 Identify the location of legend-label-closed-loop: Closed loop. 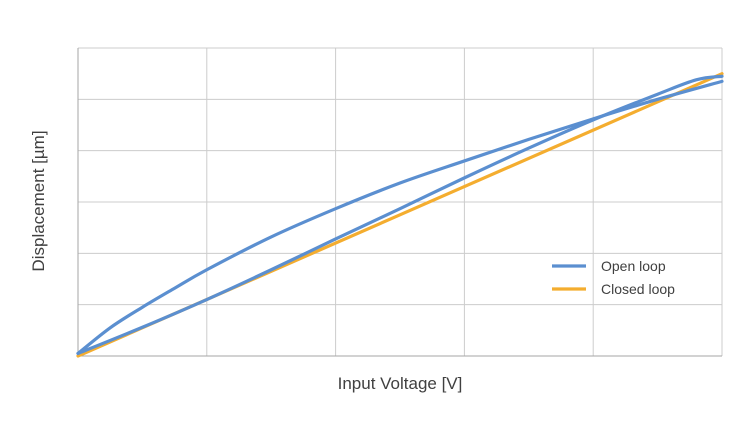
(638, 289).